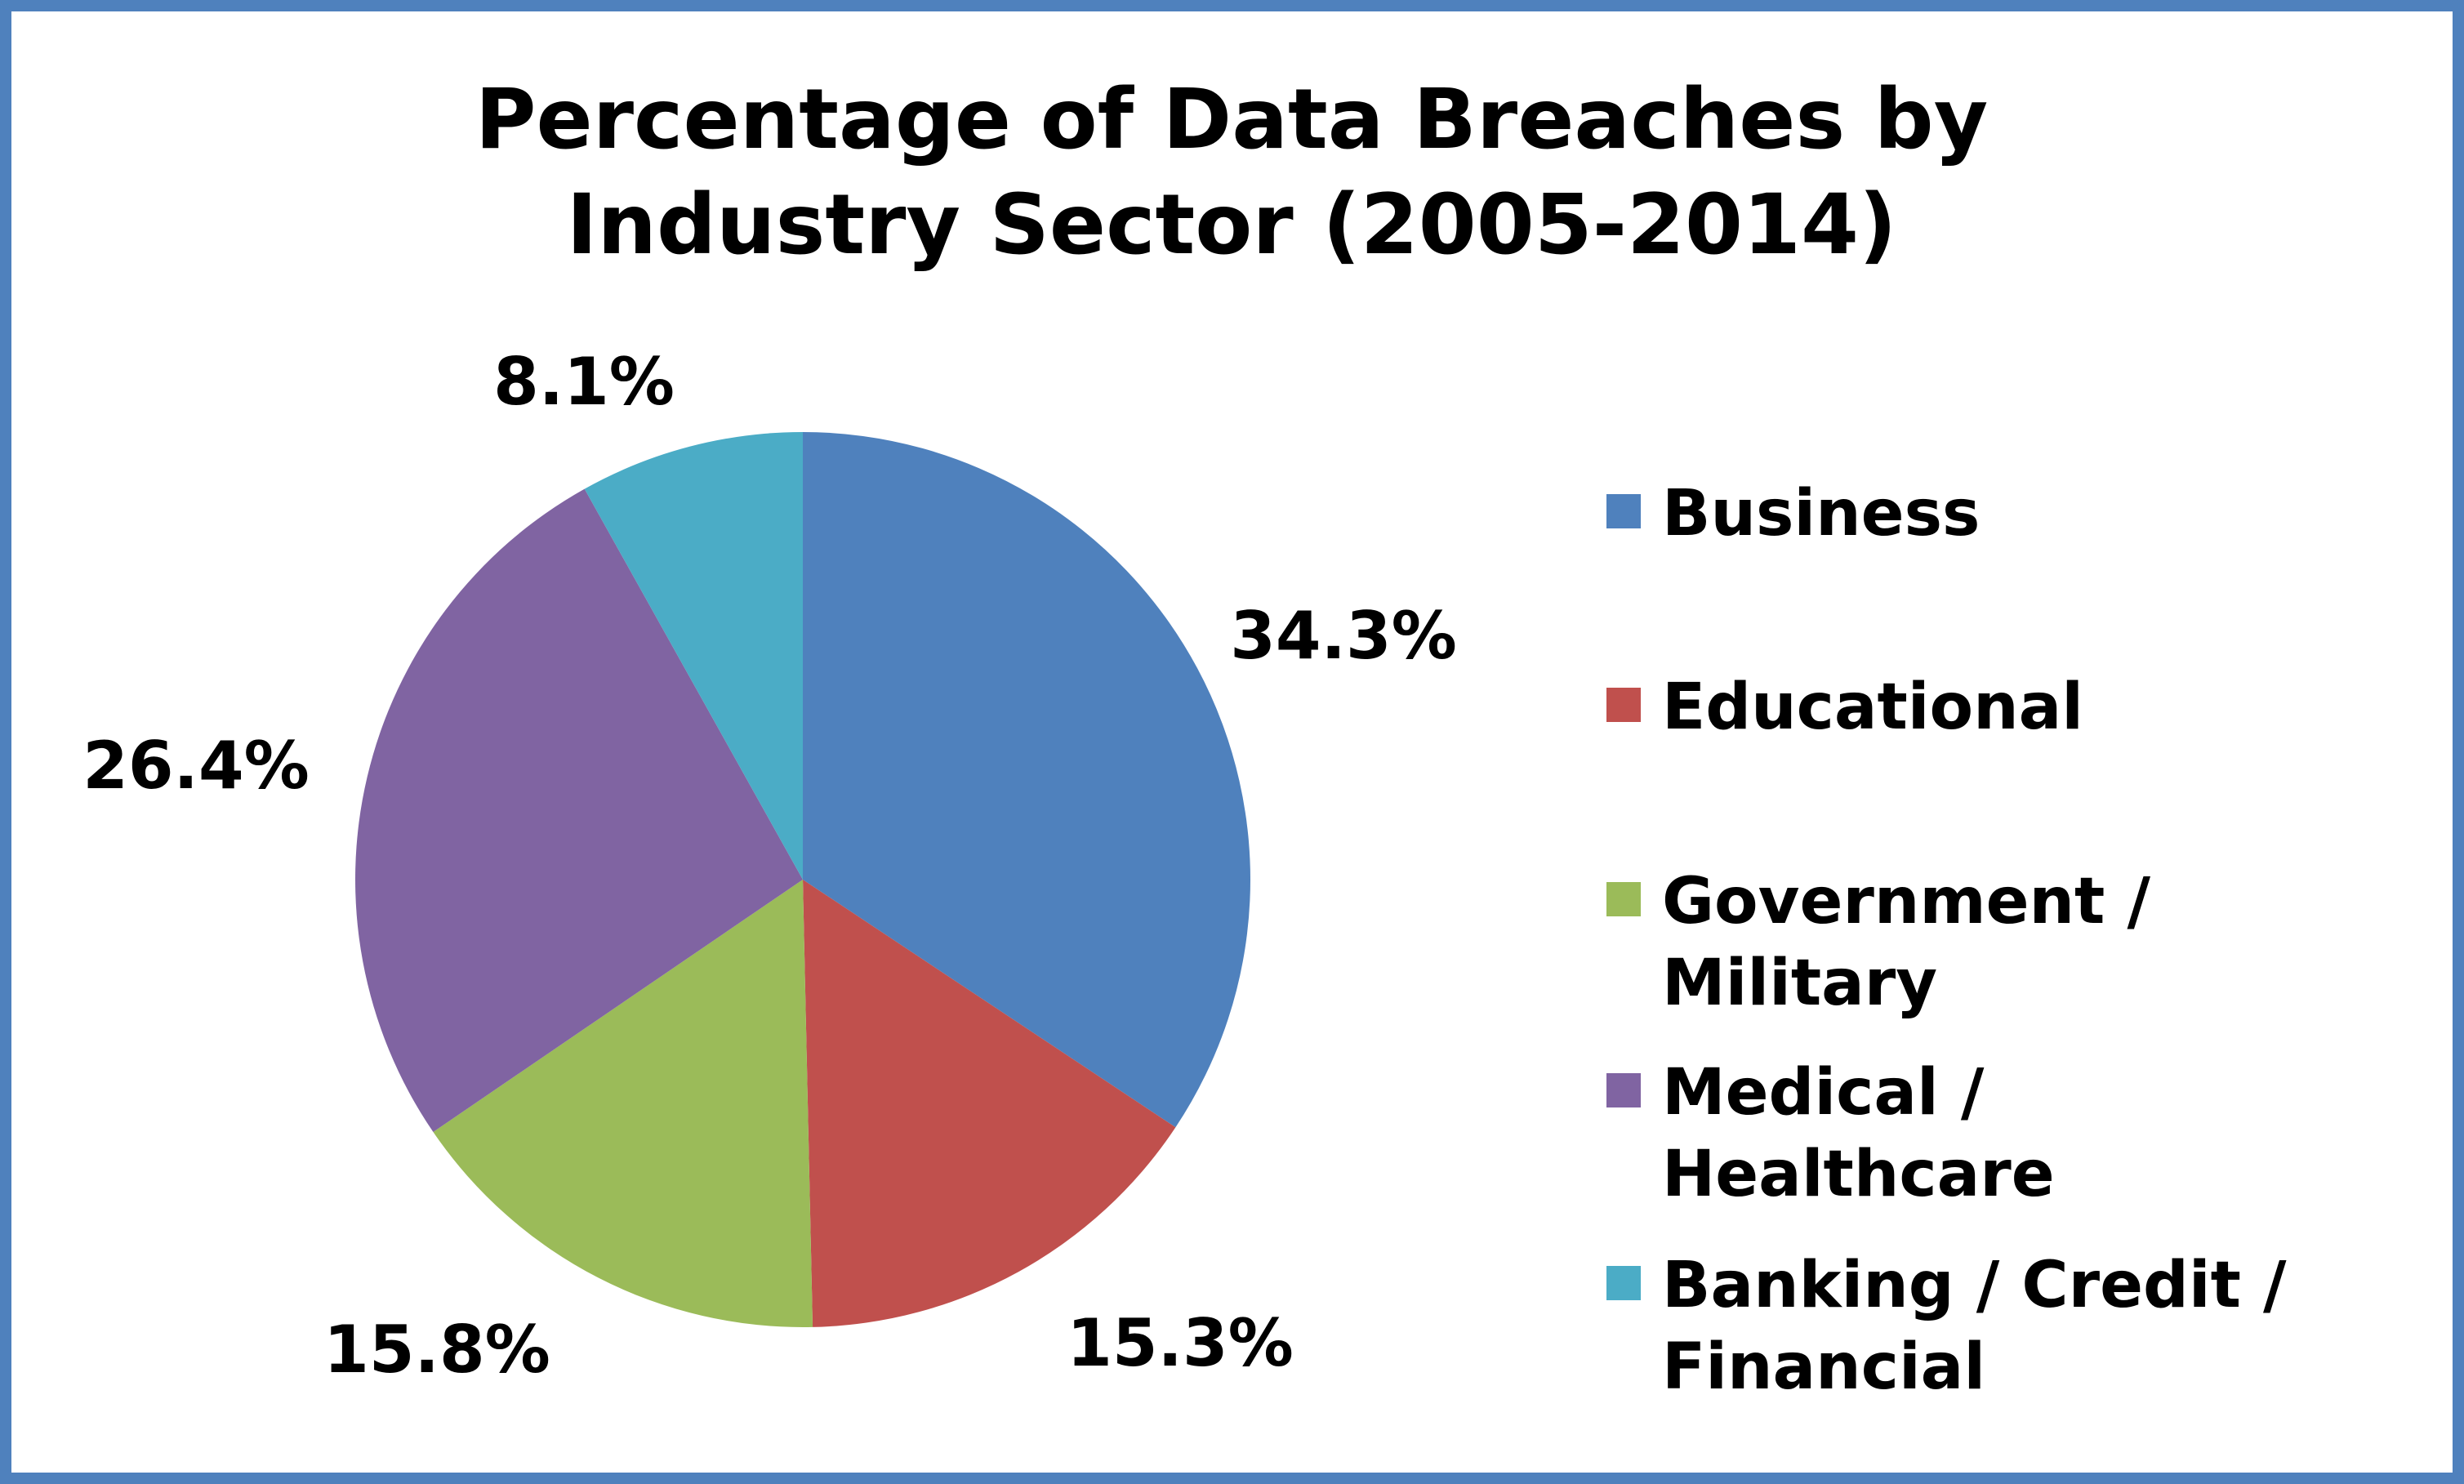 This screenshot has height=1484, width=2464. I want to click on data-label-2: 15.3%, so click(1180, 1343).